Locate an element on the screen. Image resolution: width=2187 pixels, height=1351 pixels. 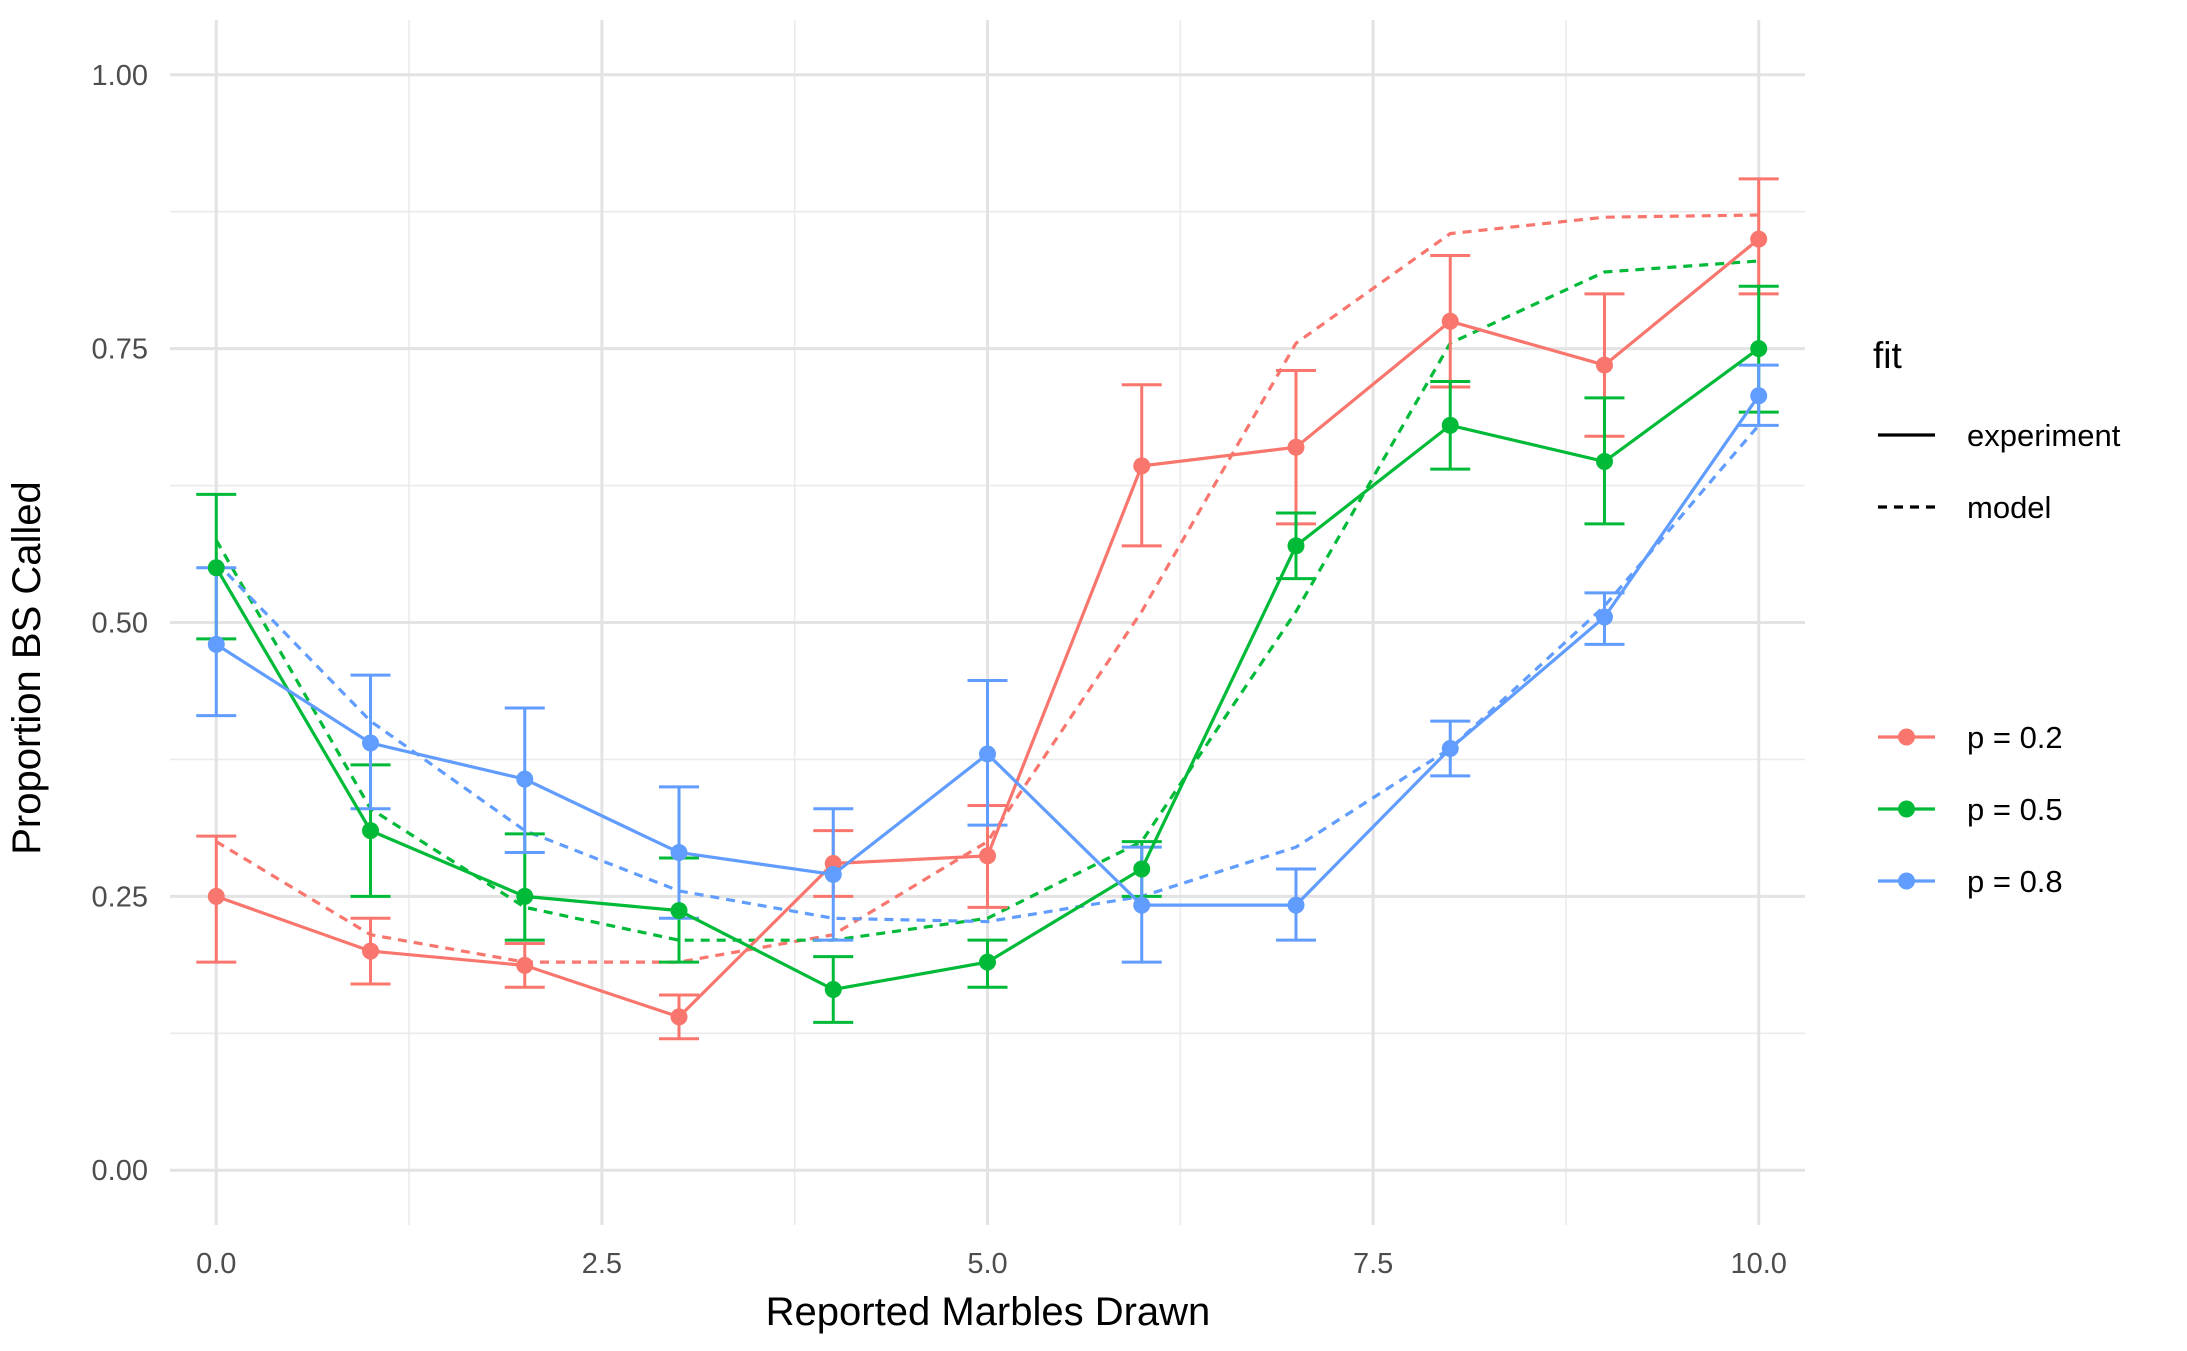
x-tick-label: 0.0 is located at coordinates (216, 1264).